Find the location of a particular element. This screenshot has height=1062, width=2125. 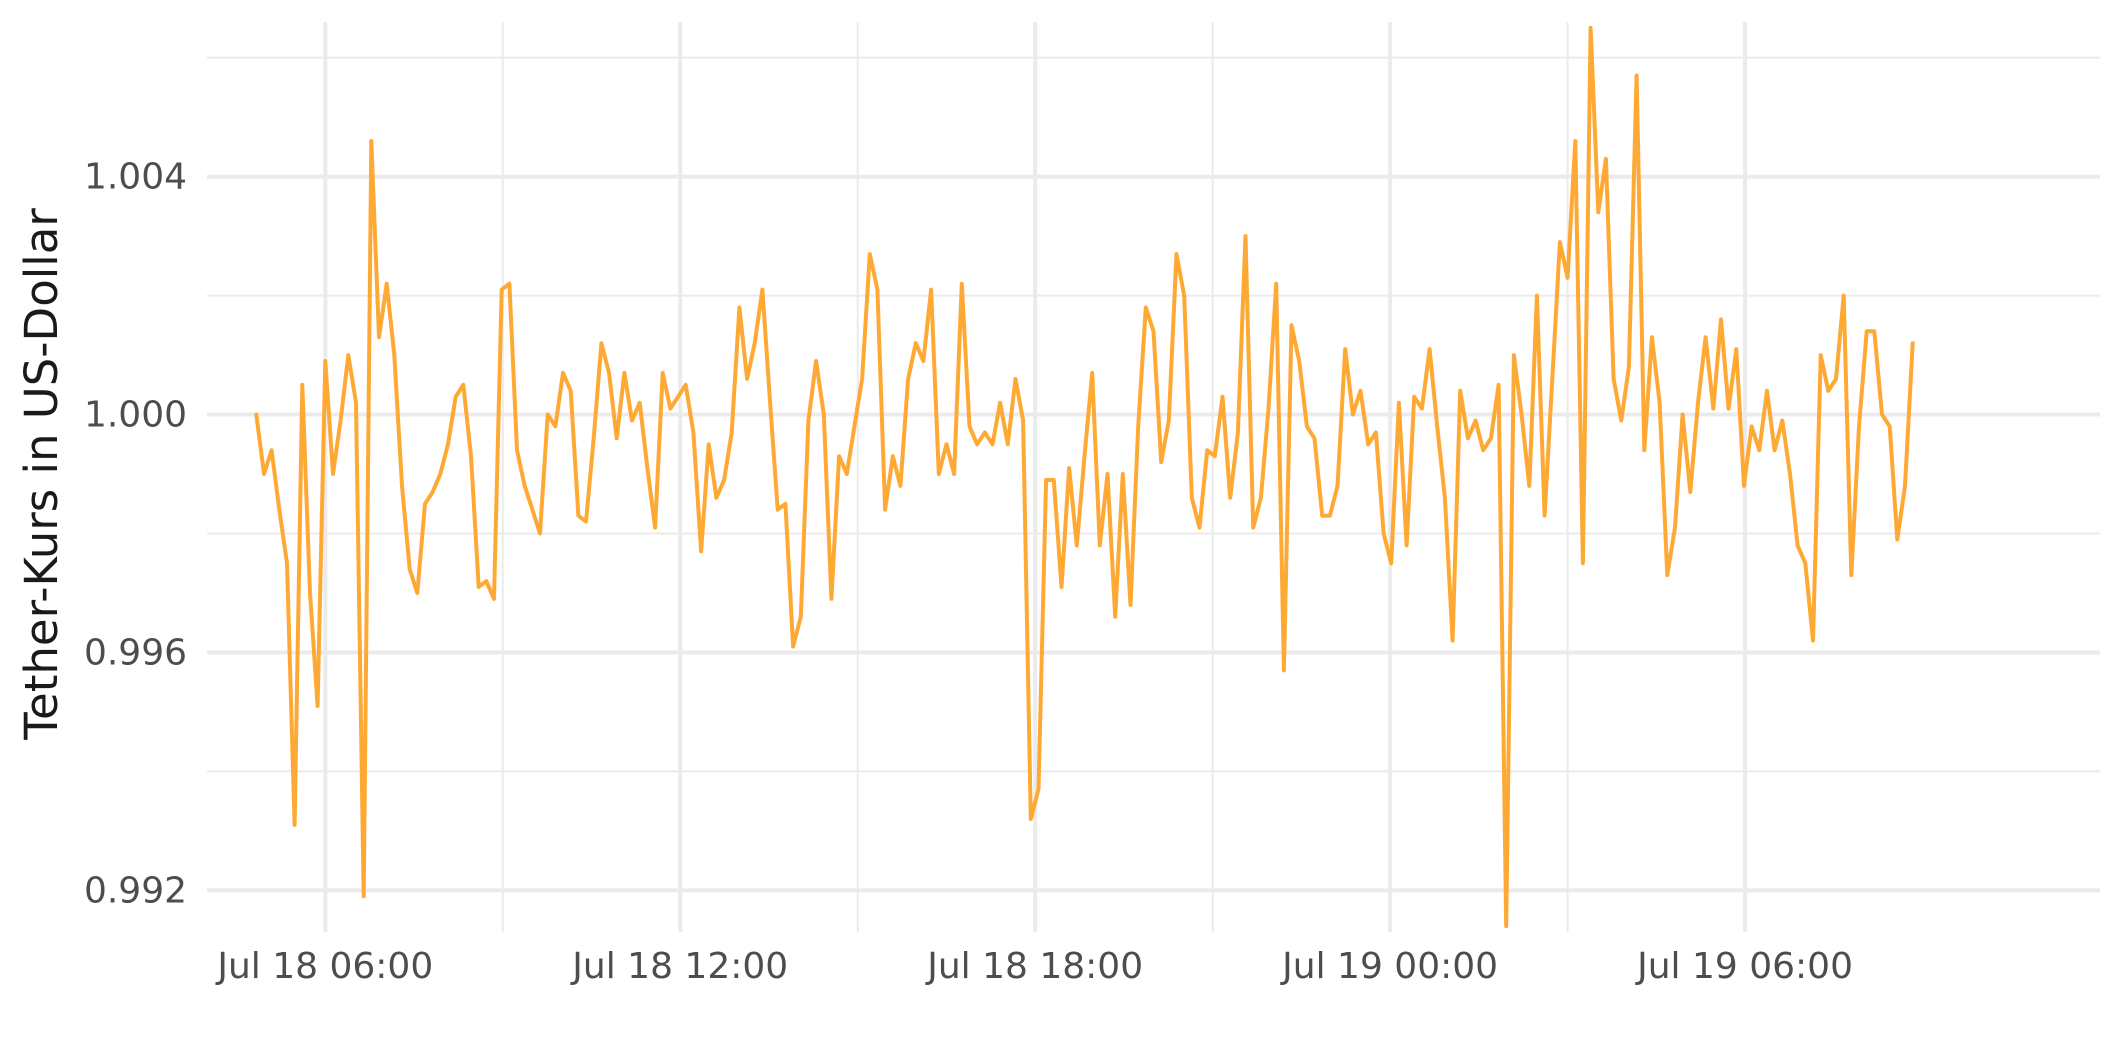

y-tick-label: 1.000 is located at coordinates (135, 415).